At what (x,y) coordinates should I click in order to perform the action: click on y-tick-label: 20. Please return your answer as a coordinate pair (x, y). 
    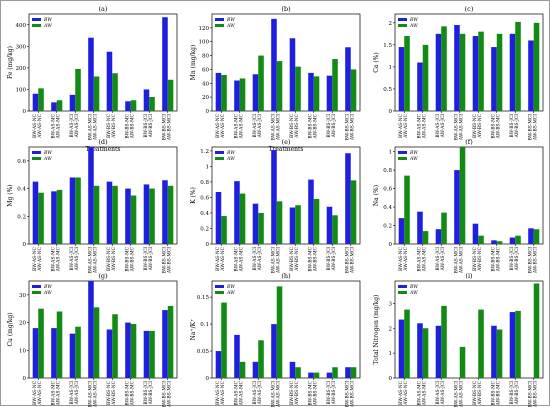
    Looking at the image, I should click on (205, 98).